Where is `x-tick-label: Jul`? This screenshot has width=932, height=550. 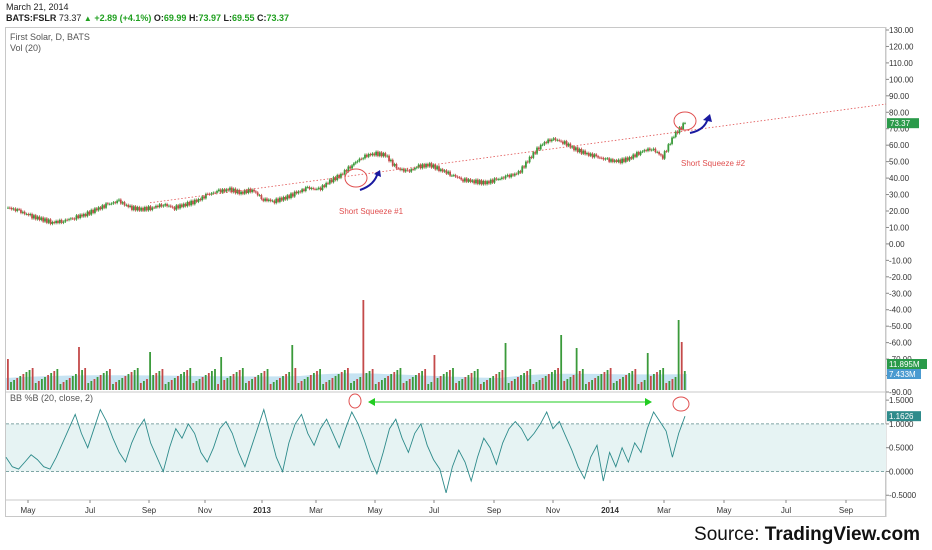 x-tick-label: Jul is located at coordinates (786, 510).